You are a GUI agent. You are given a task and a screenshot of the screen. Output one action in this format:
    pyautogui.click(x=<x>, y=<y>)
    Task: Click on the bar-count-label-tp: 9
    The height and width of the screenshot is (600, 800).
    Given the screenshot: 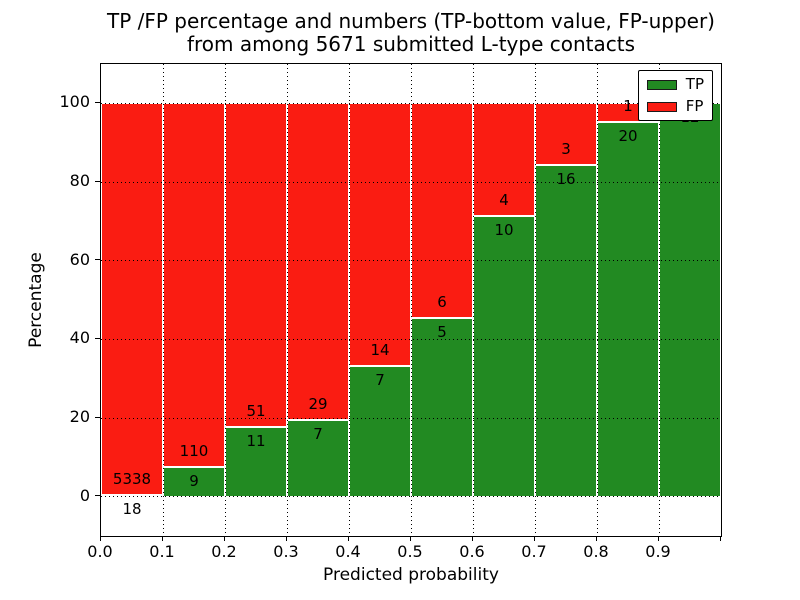 What is the action you would take?
    pyautogui.click(x=194, y=480)
    